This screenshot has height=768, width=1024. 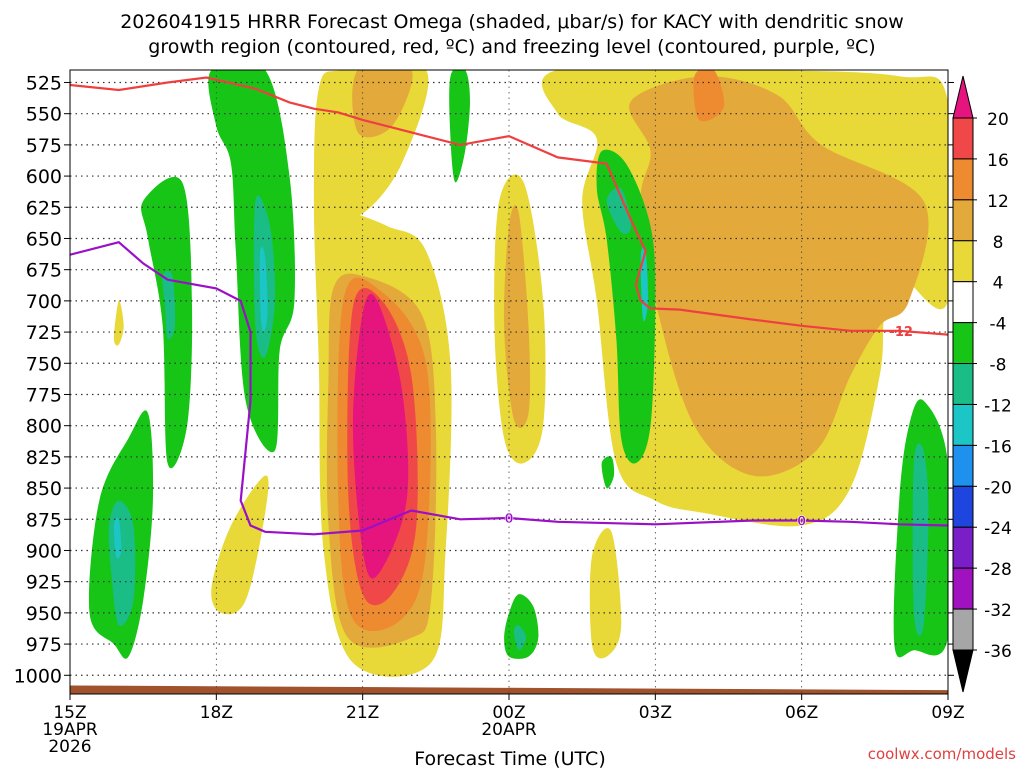 What do you see at coordinates (38, 676) in the screenshot?
I see `y-tick-label-1000: 1000` at bounding box center [38, 676].